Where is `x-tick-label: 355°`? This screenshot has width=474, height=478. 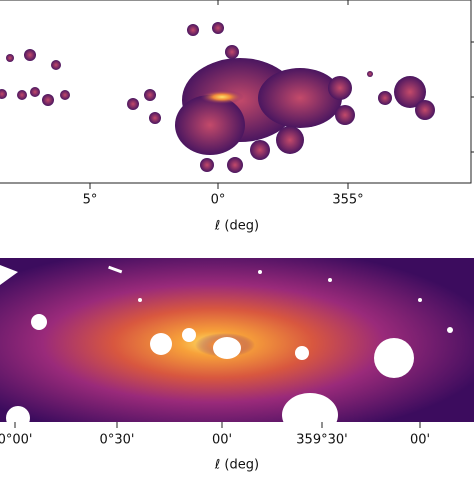 x-tick-label: 355° is located at coordinates (347, 200).